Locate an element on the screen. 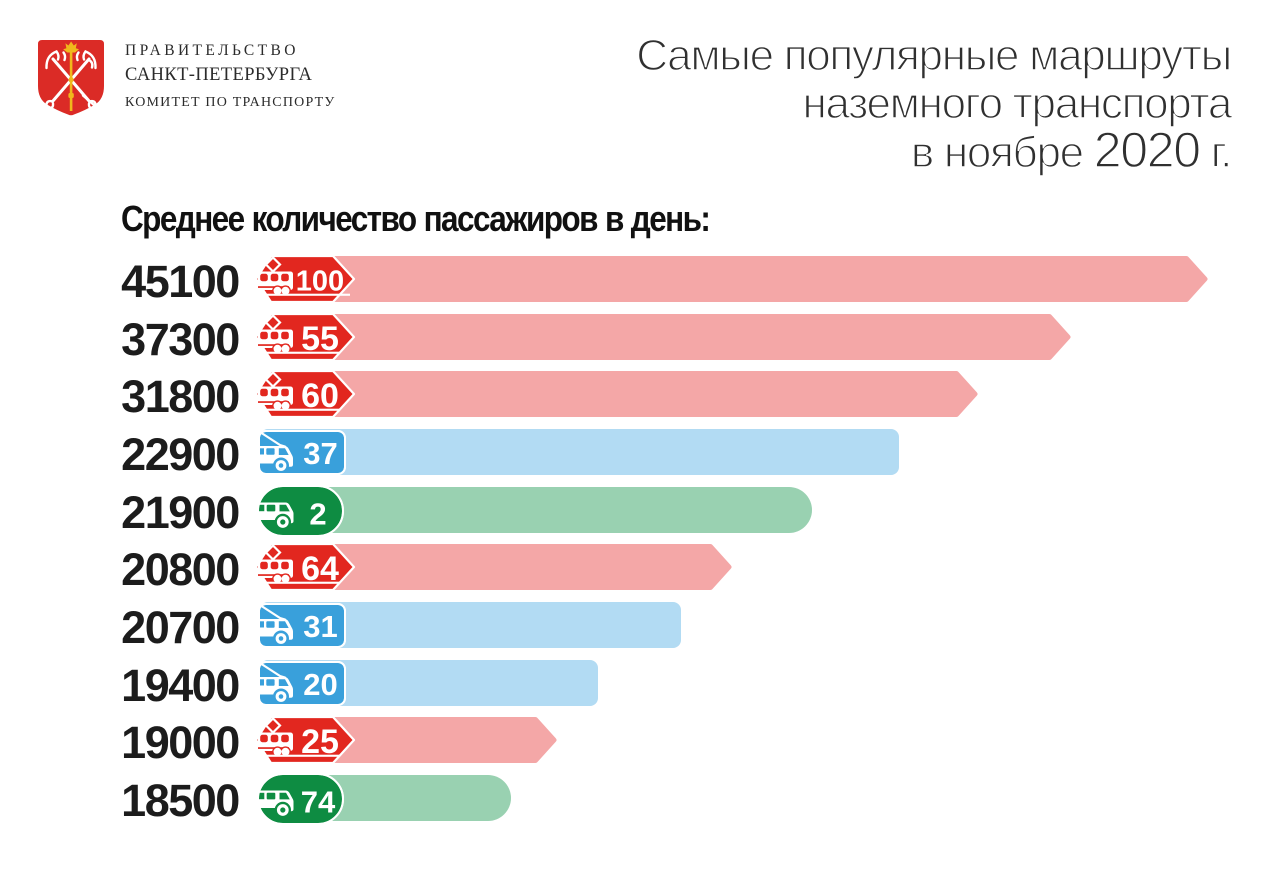 The height and width of the screenshot is (895, 1274). svg-text: 100 is located at coordinates (320, 282).